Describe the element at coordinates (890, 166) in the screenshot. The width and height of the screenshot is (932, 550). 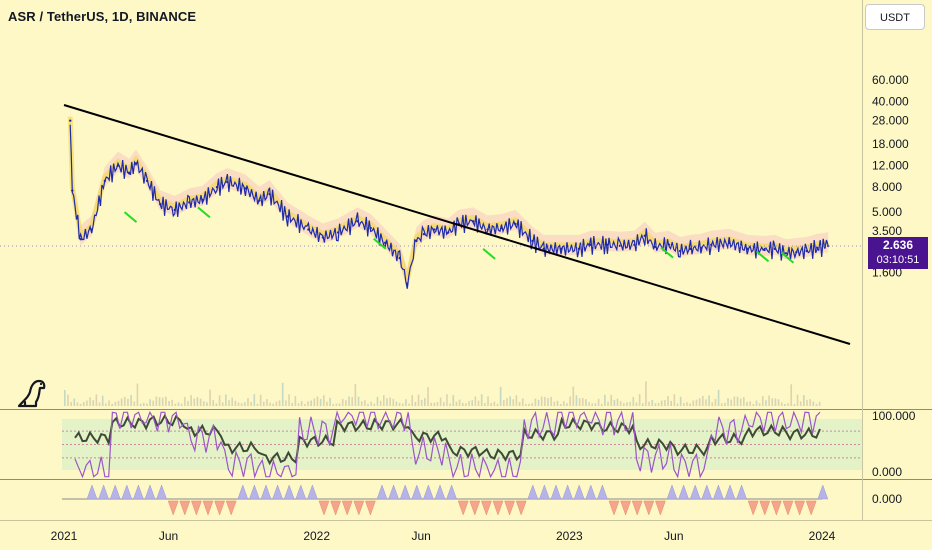
I see `price-tick-label: 12.000` at that location.